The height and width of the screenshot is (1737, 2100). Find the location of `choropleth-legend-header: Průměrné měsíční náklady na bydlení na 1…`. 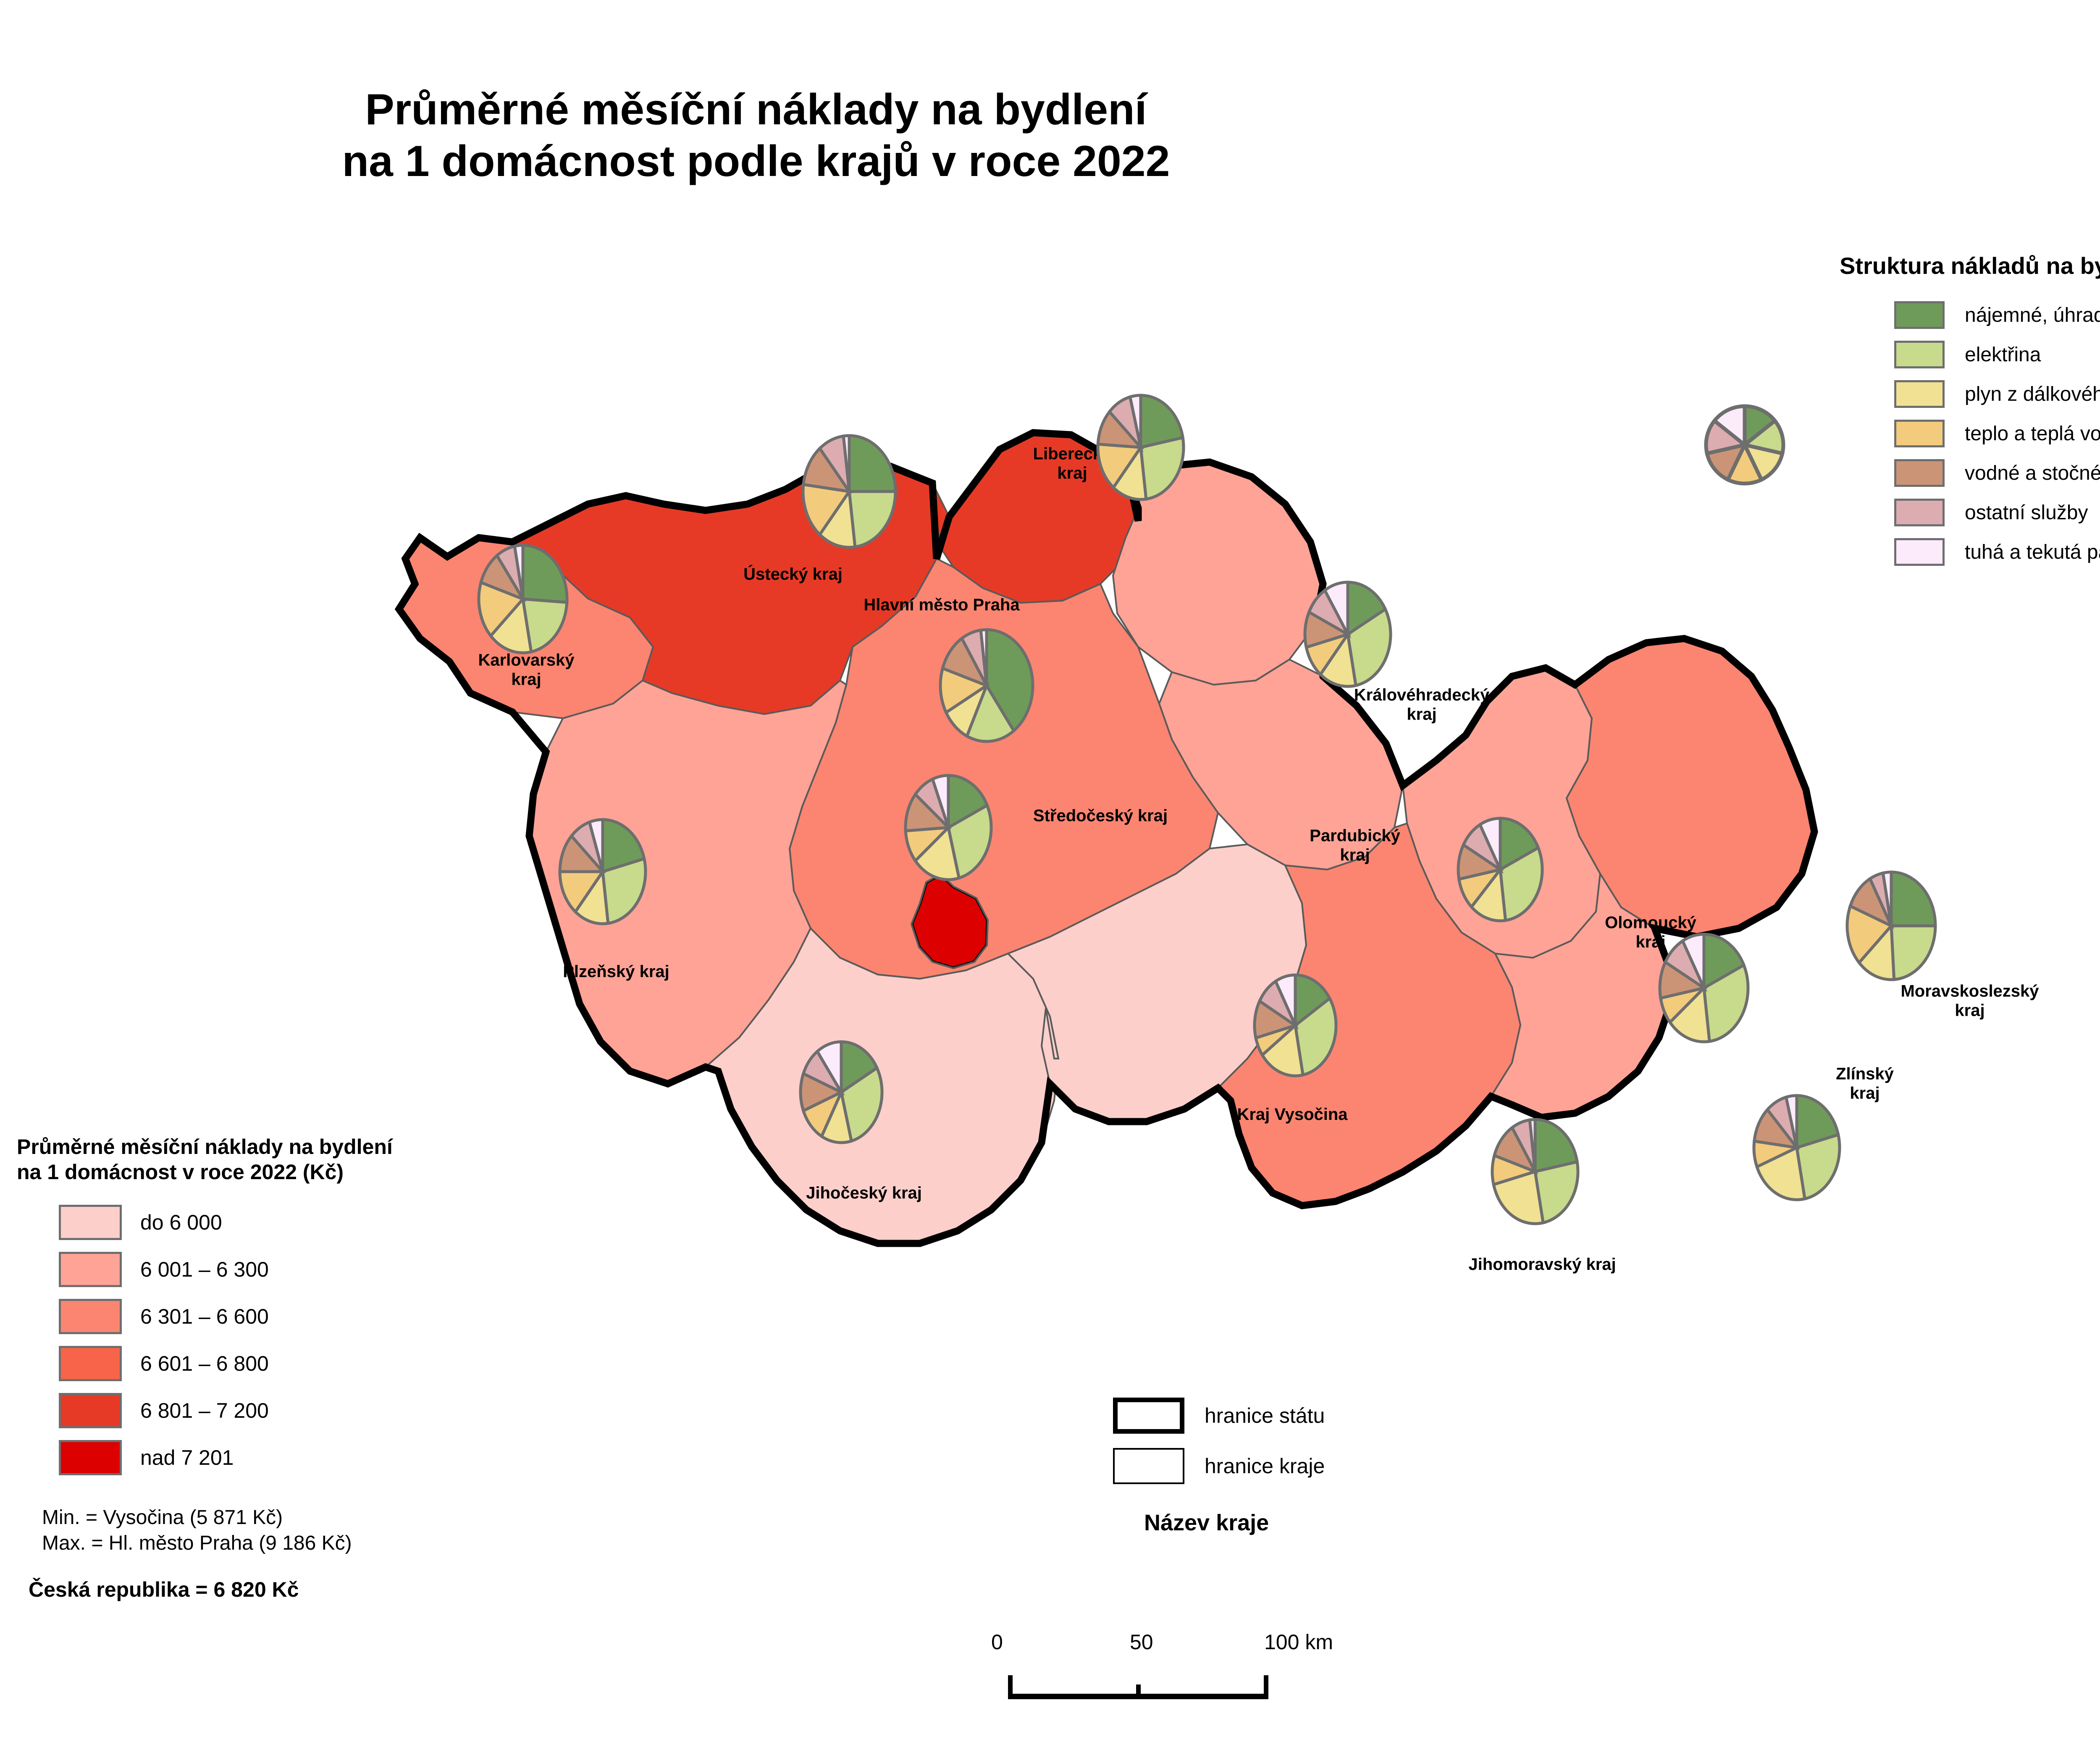

choropleth-legend-header: Průměrné měsíční náklady na bydlení na 1… is located at coordinates (340, 1160).